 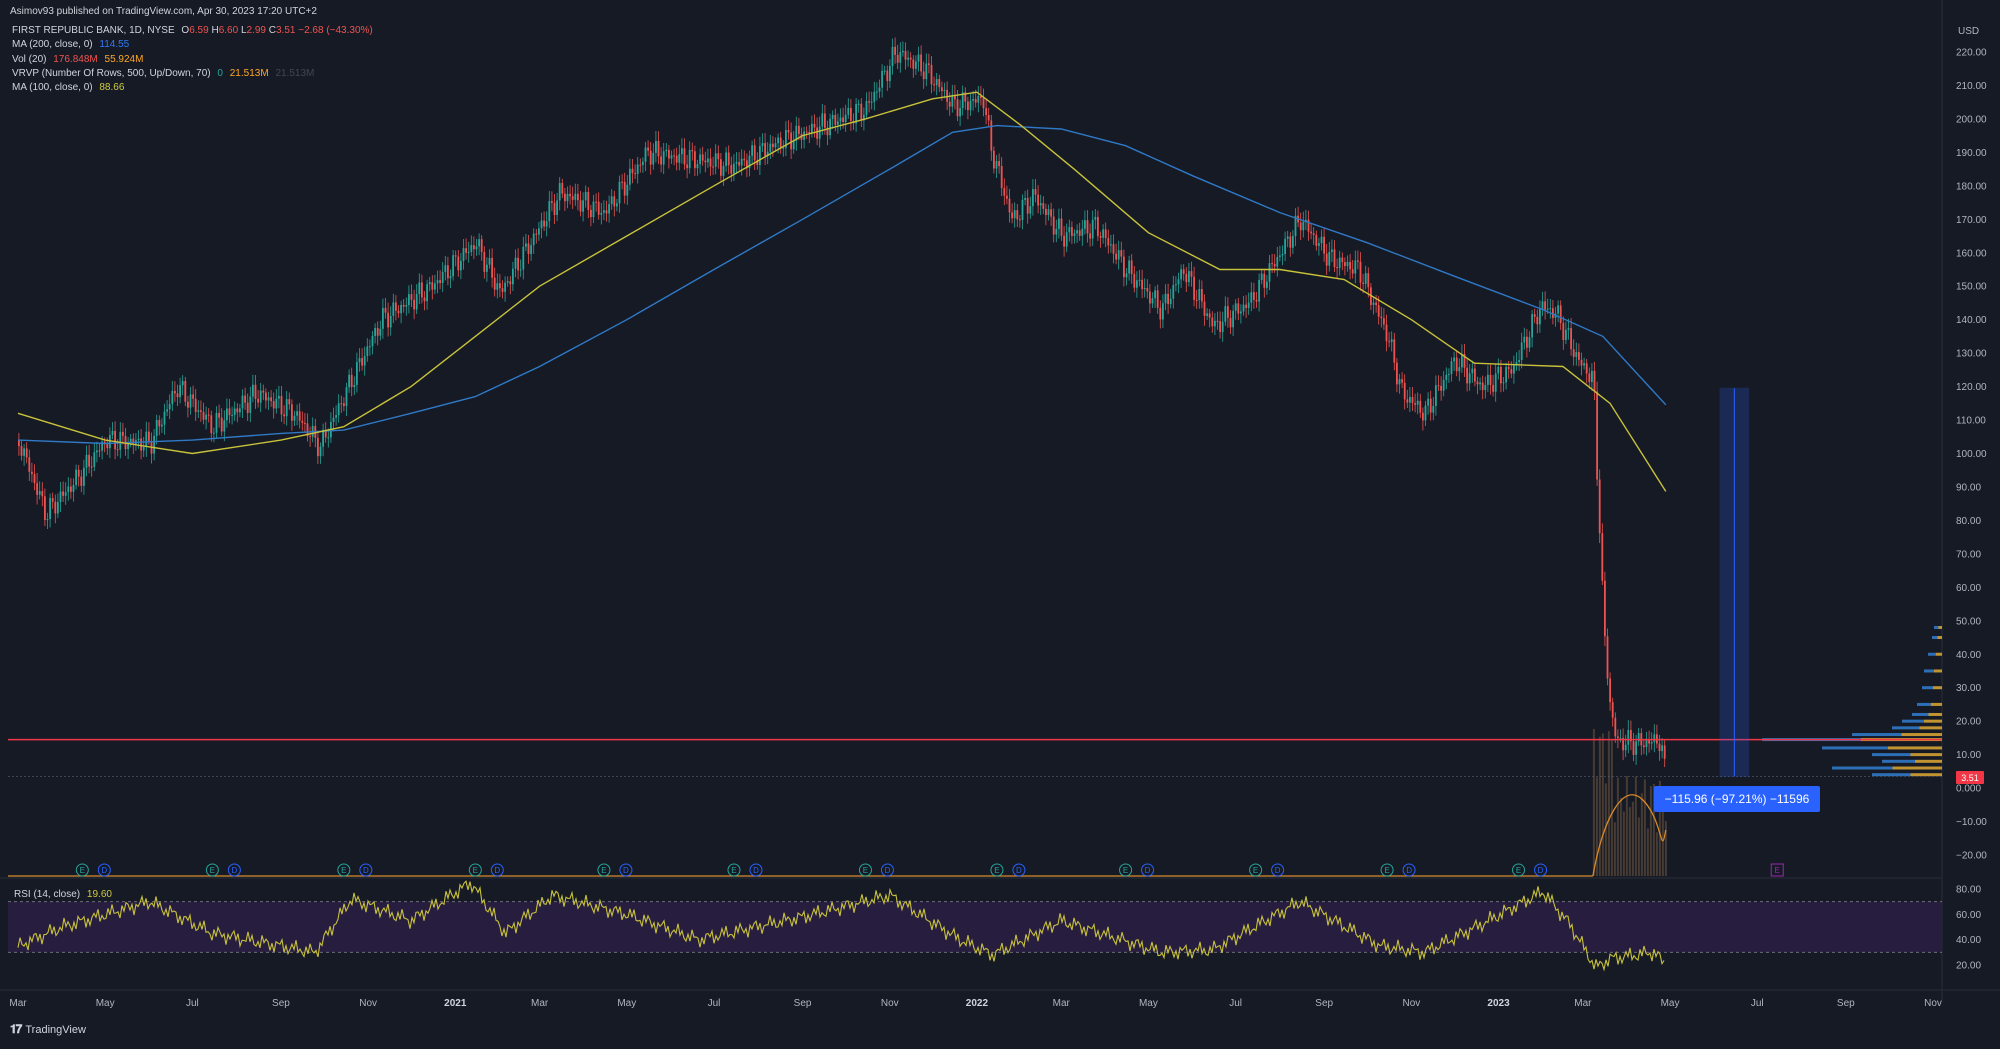 What do you see at coordinates (112, 88) in the screenshot?
I see `ma100-value: 88.66` at bounding box center [112, 88].